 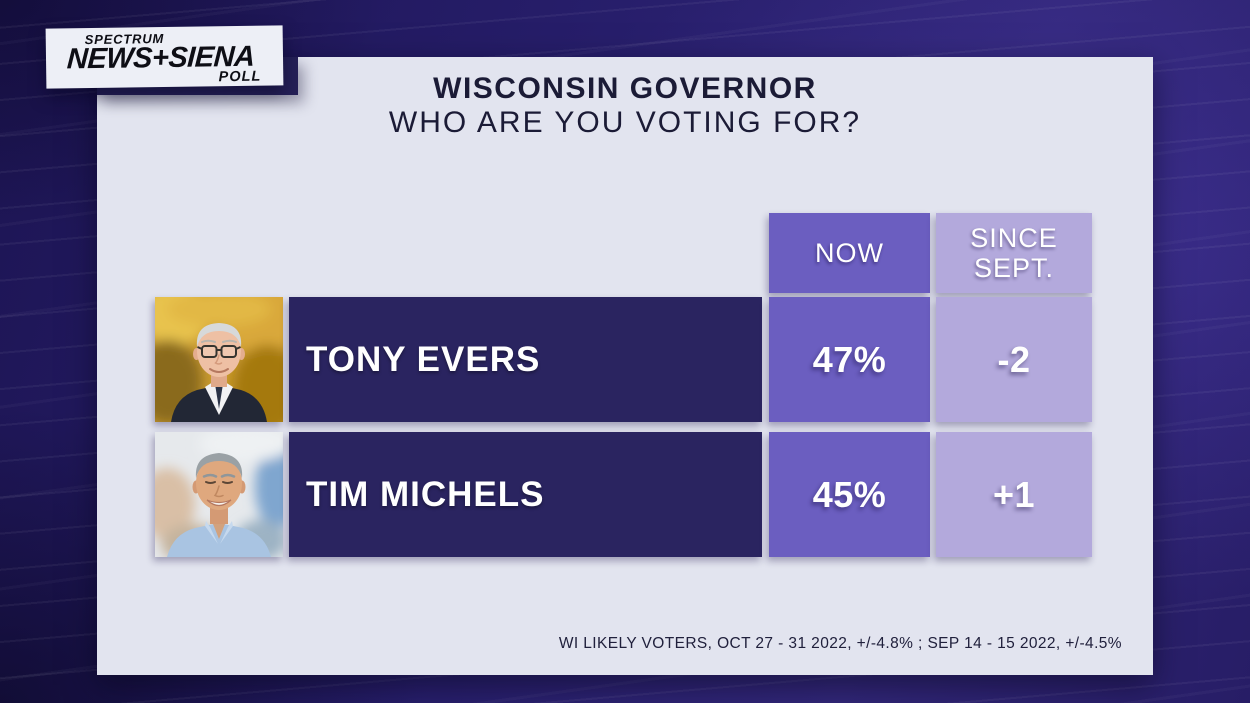 I want to click on column-header-now: NOW, so click(x=849, y=253).